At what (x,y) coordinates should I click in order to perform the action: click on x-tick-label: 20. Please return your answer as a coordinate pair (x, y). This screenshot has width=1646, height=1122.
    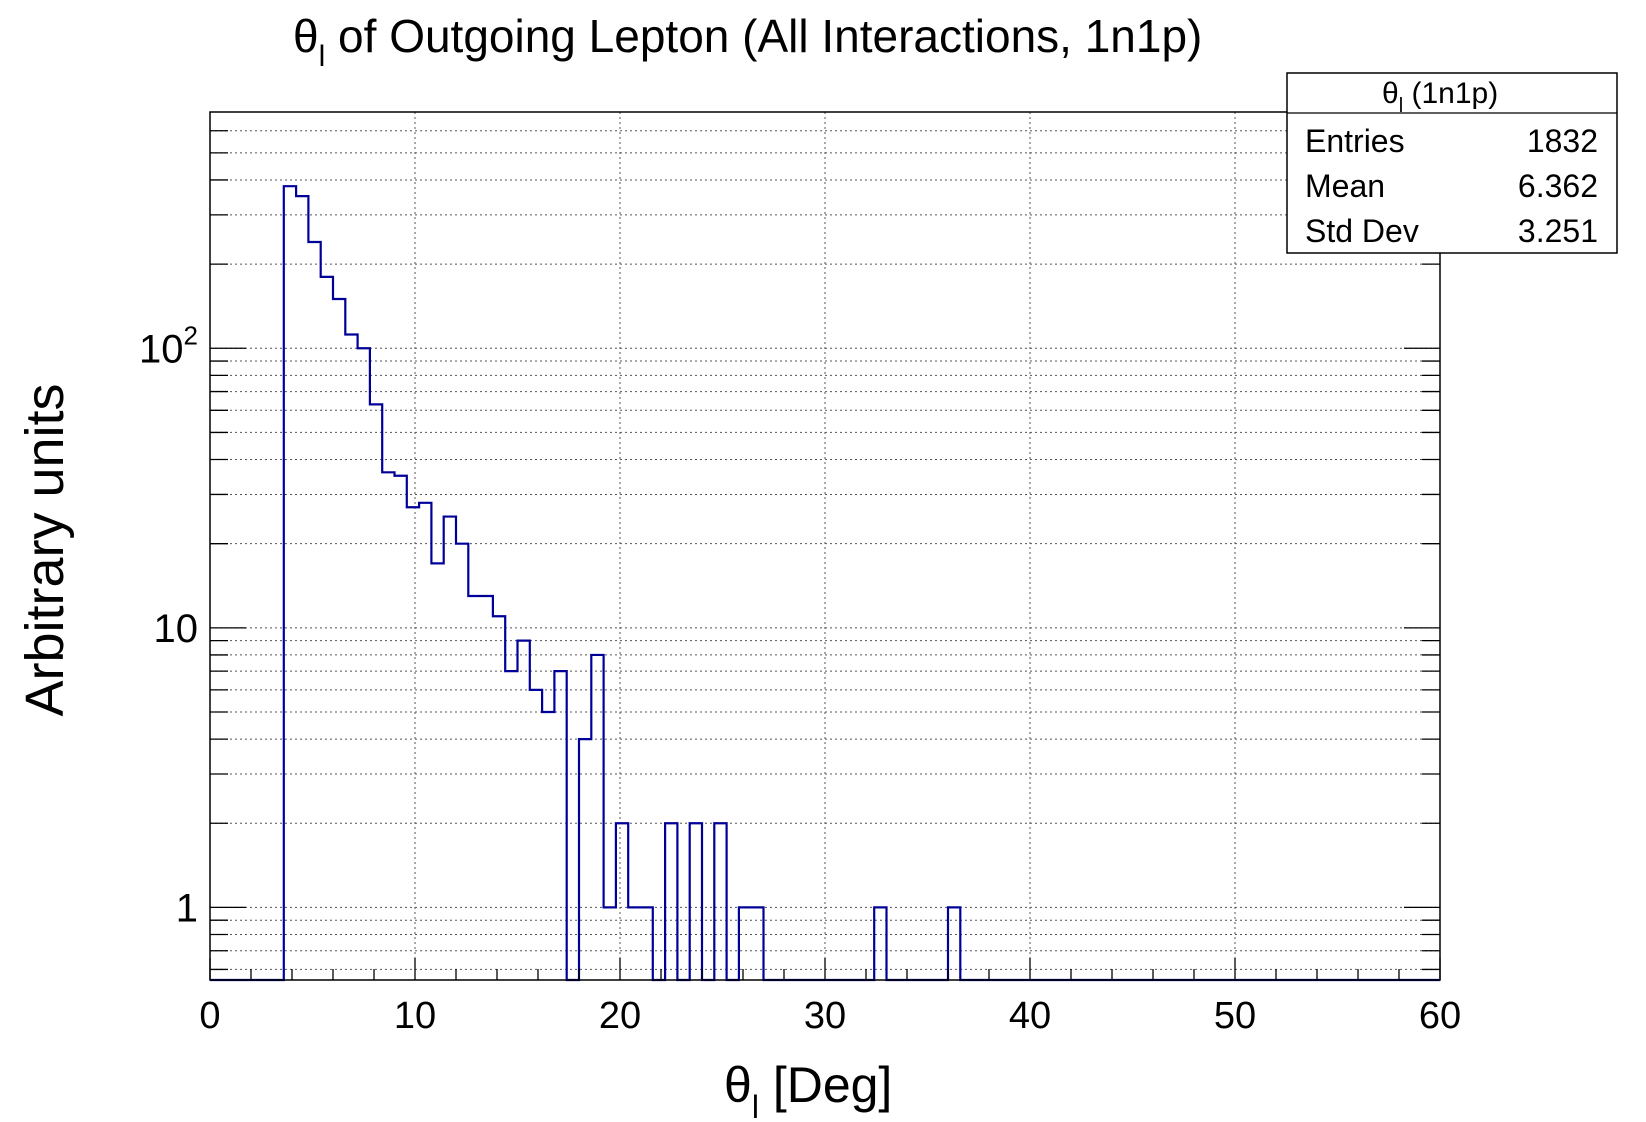
    Looking at the image, I should click on (620, 1016).